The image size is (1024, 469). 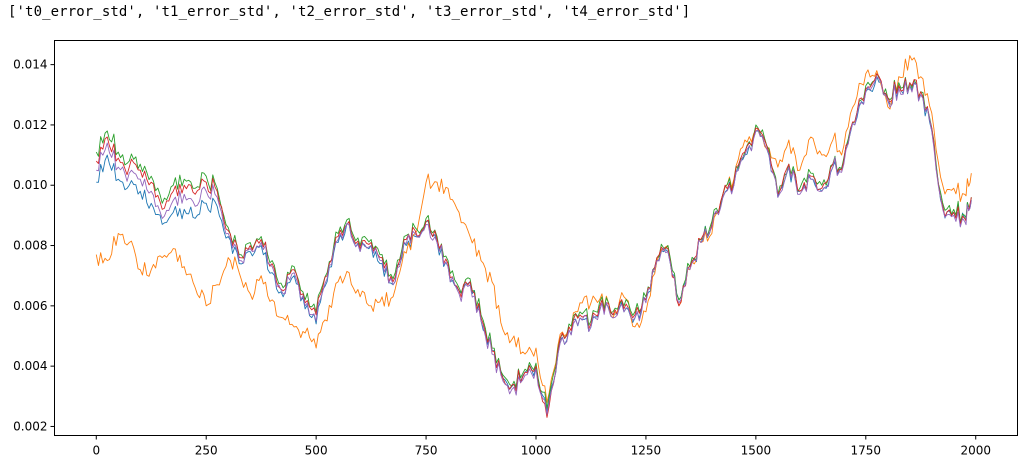 I want to click on x-tick-label: 1500, so click(x=756, y=451).